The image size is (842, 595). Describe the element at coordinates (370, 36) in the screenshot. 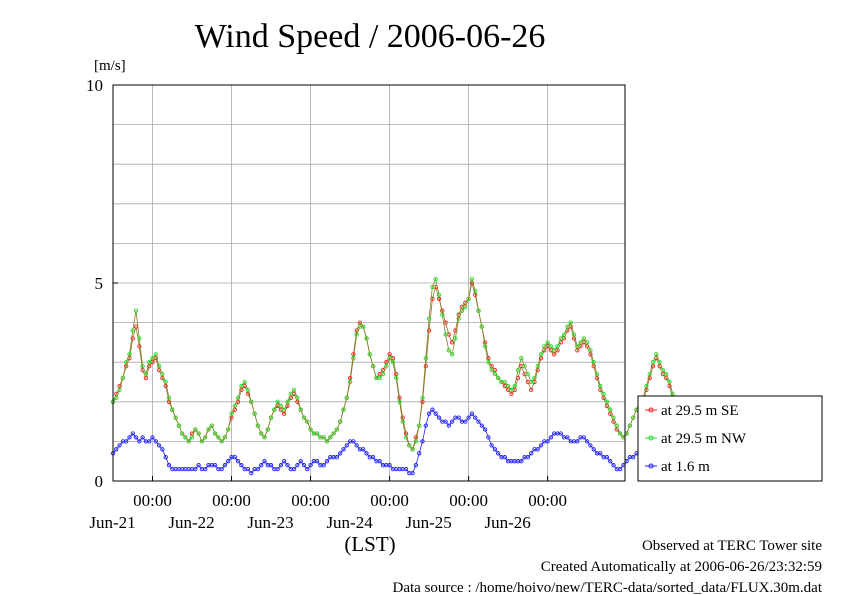

I see `chart-title: Wind Speed / 2006-06-26` at that location.